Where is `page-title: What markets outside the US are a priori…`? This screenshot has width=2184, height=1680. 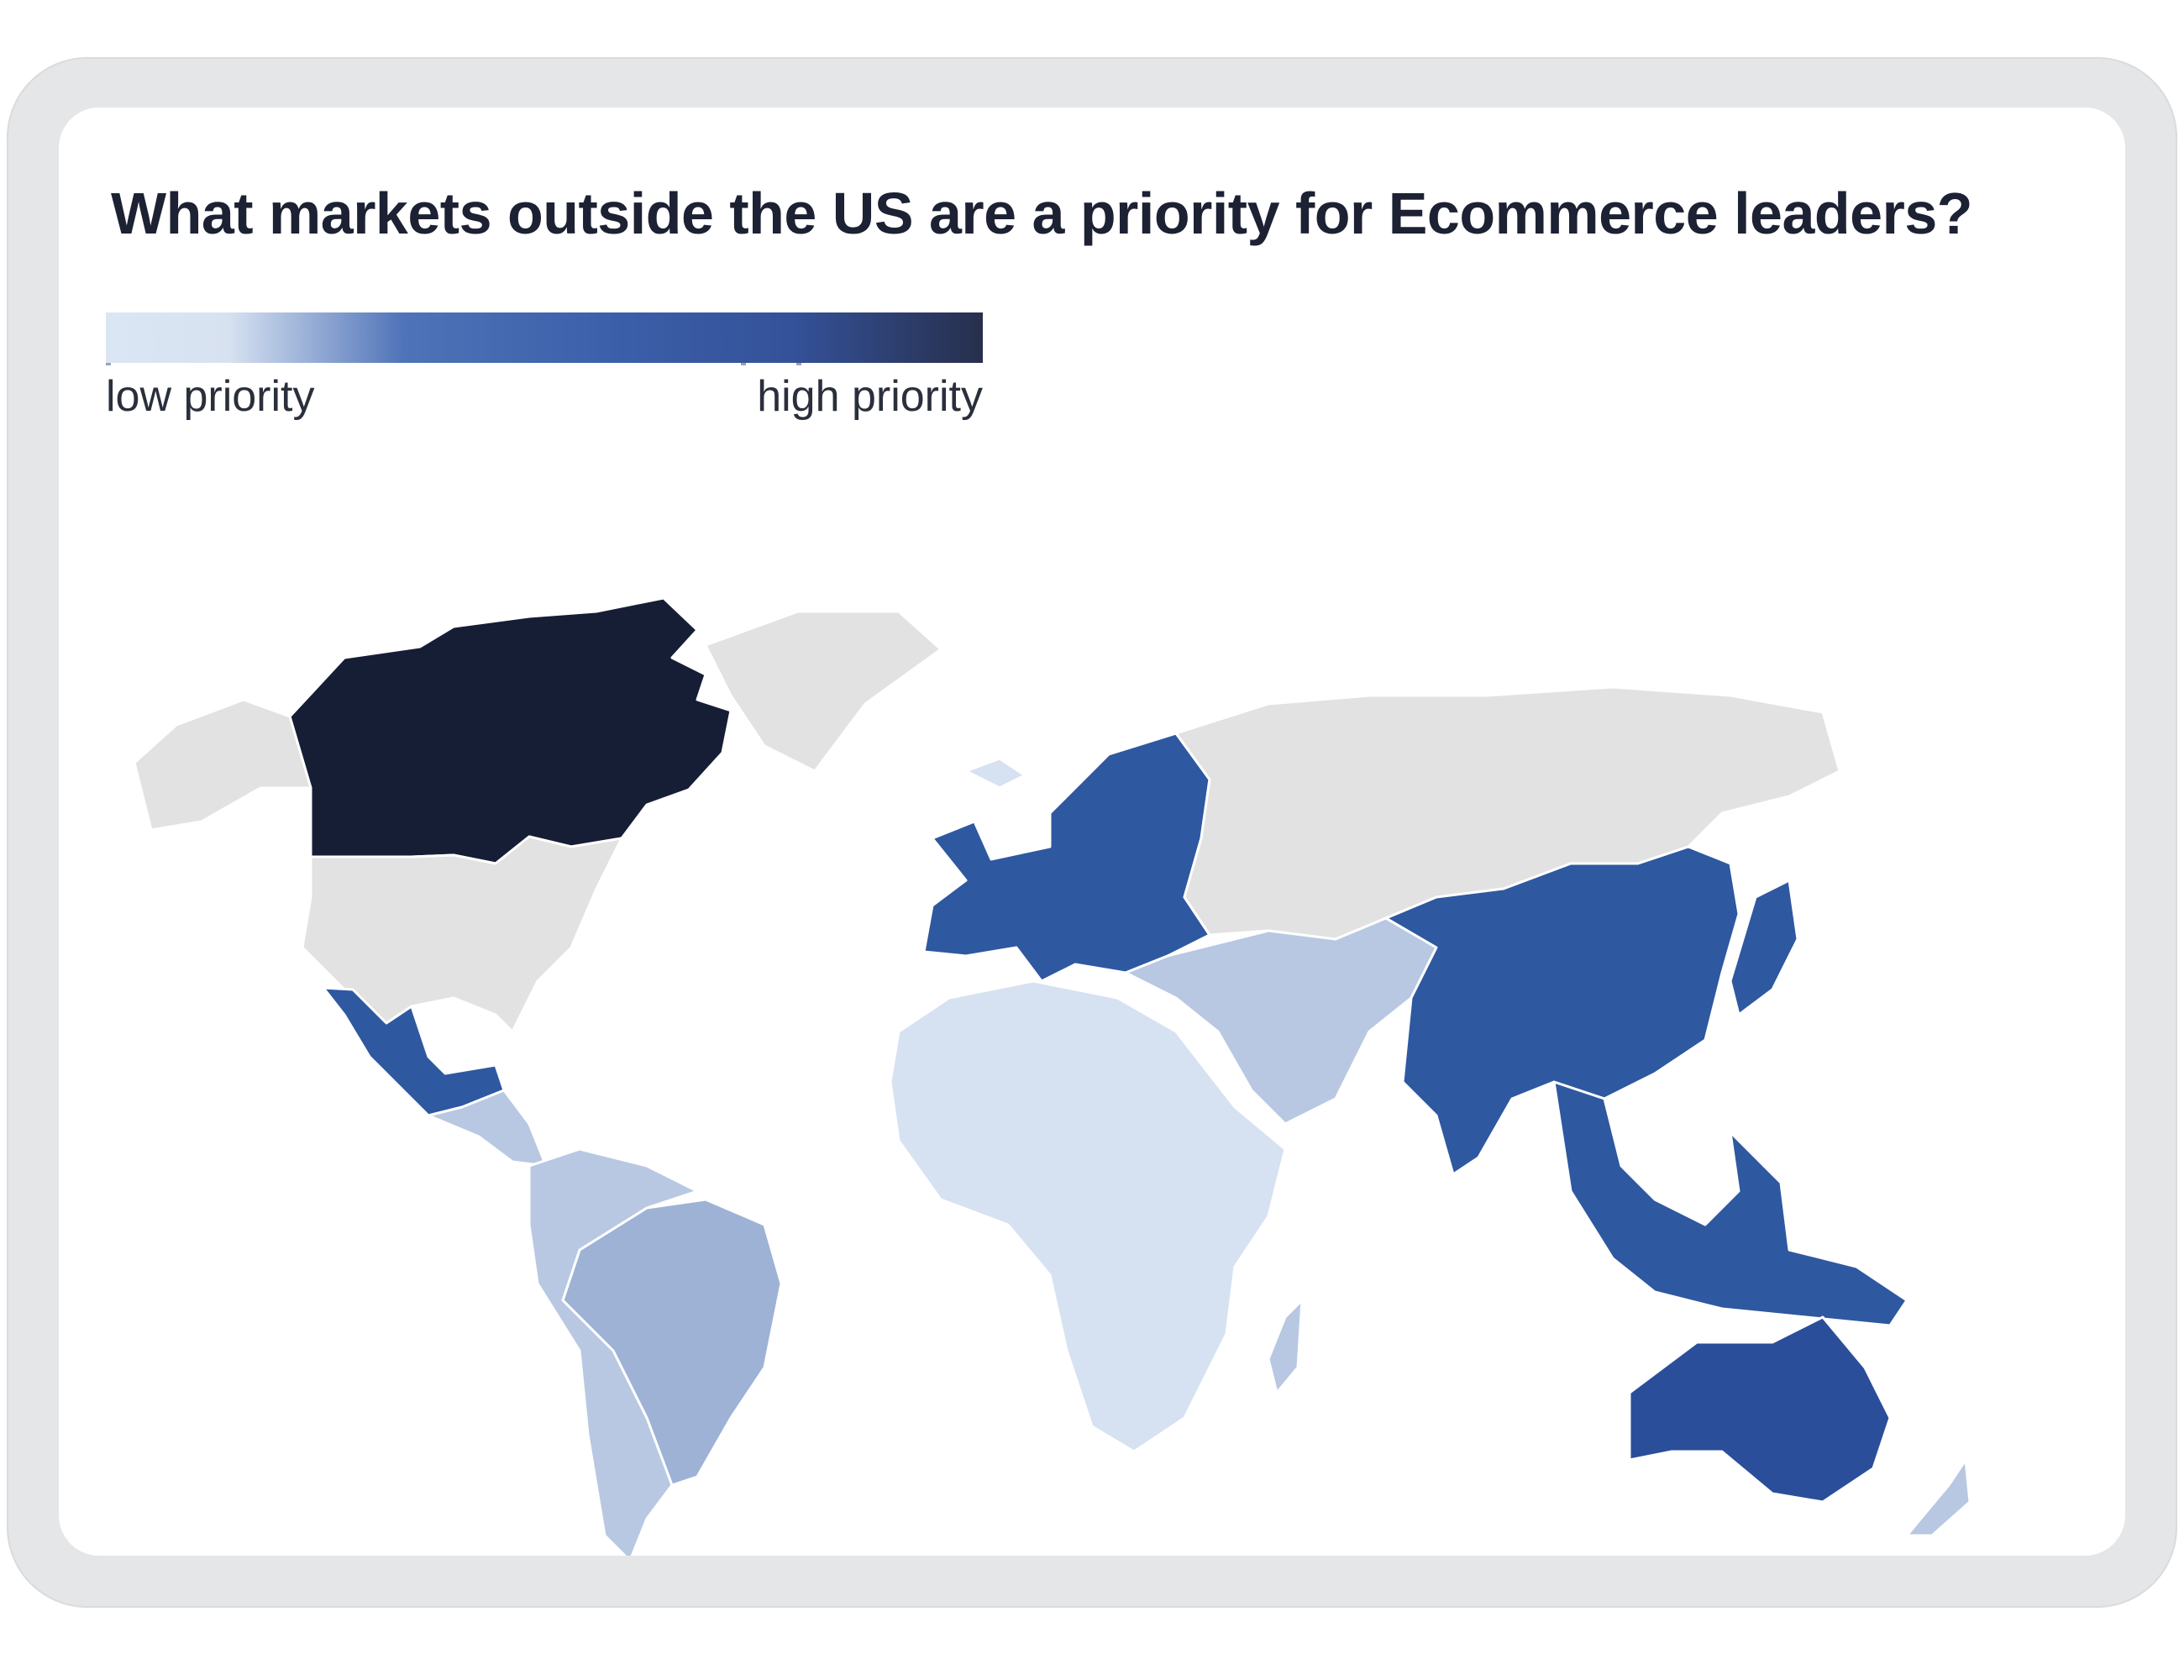 page-title: What markets outside the US are a priori… is located at coordinates (1042, 213).